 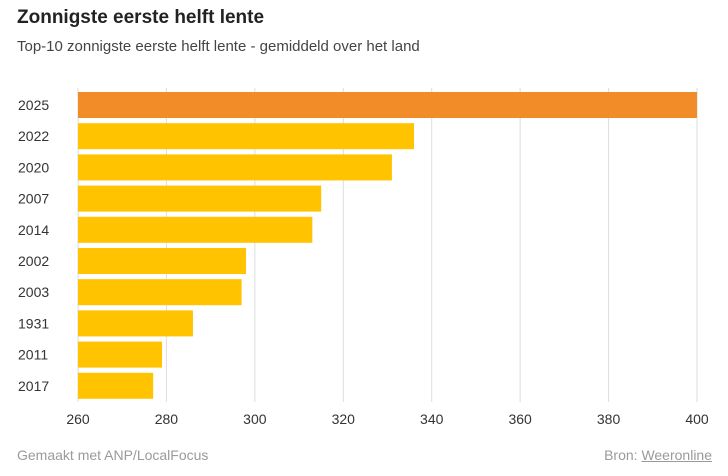 I want to click on bar-2022, so click(x=246, y=136).